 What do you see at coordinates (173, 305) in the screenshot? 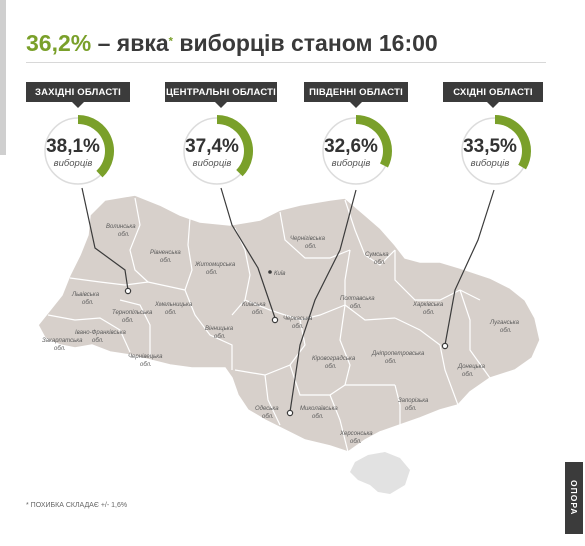
I see `region-label: Хмельницька` at bounding box center [173, 305].